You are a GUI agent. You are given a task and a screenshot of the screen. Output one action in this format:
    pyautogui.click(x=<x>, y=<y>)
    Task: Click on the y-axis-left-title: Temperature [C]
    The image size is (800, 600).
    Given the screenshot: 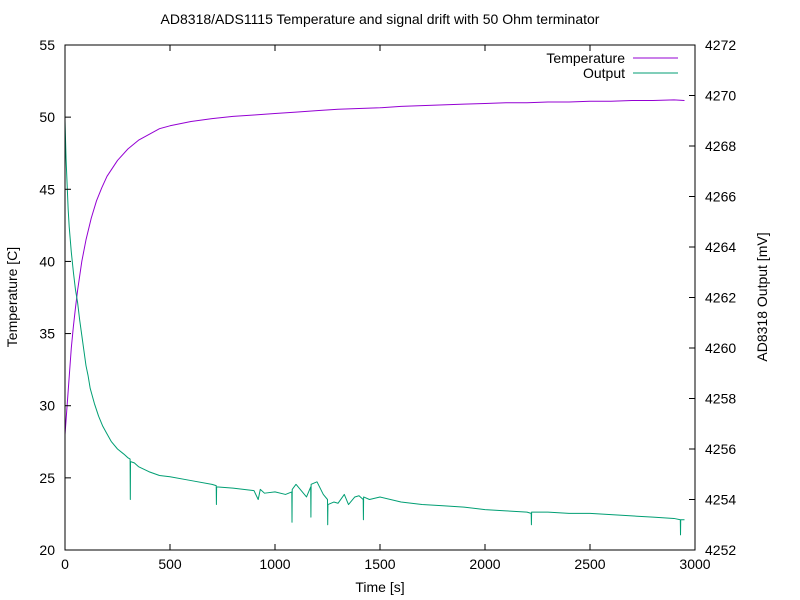 What is the action you would take?
    pyautogui.click(x=12, y=297)
    